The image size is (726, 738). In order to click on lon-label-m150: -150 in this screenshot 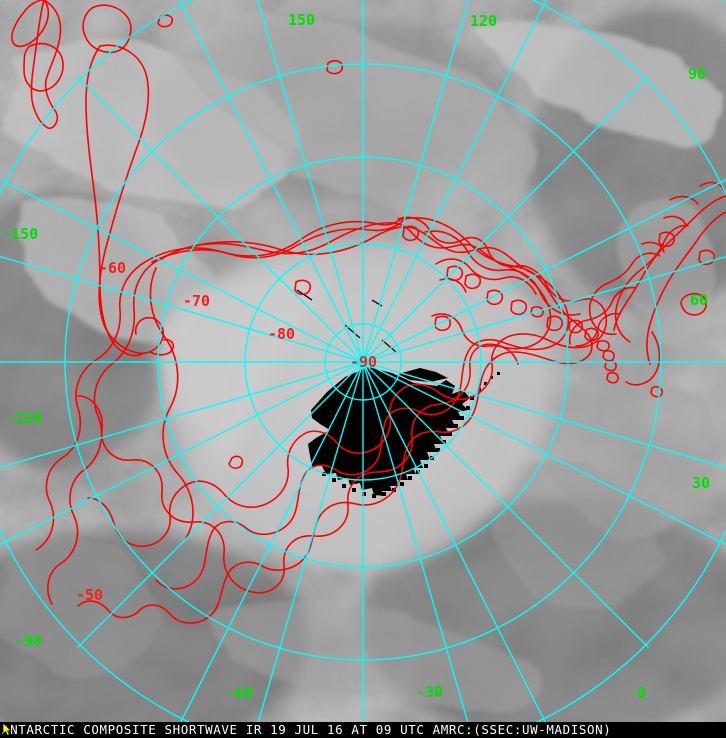, I will do `click(20, 234)`.